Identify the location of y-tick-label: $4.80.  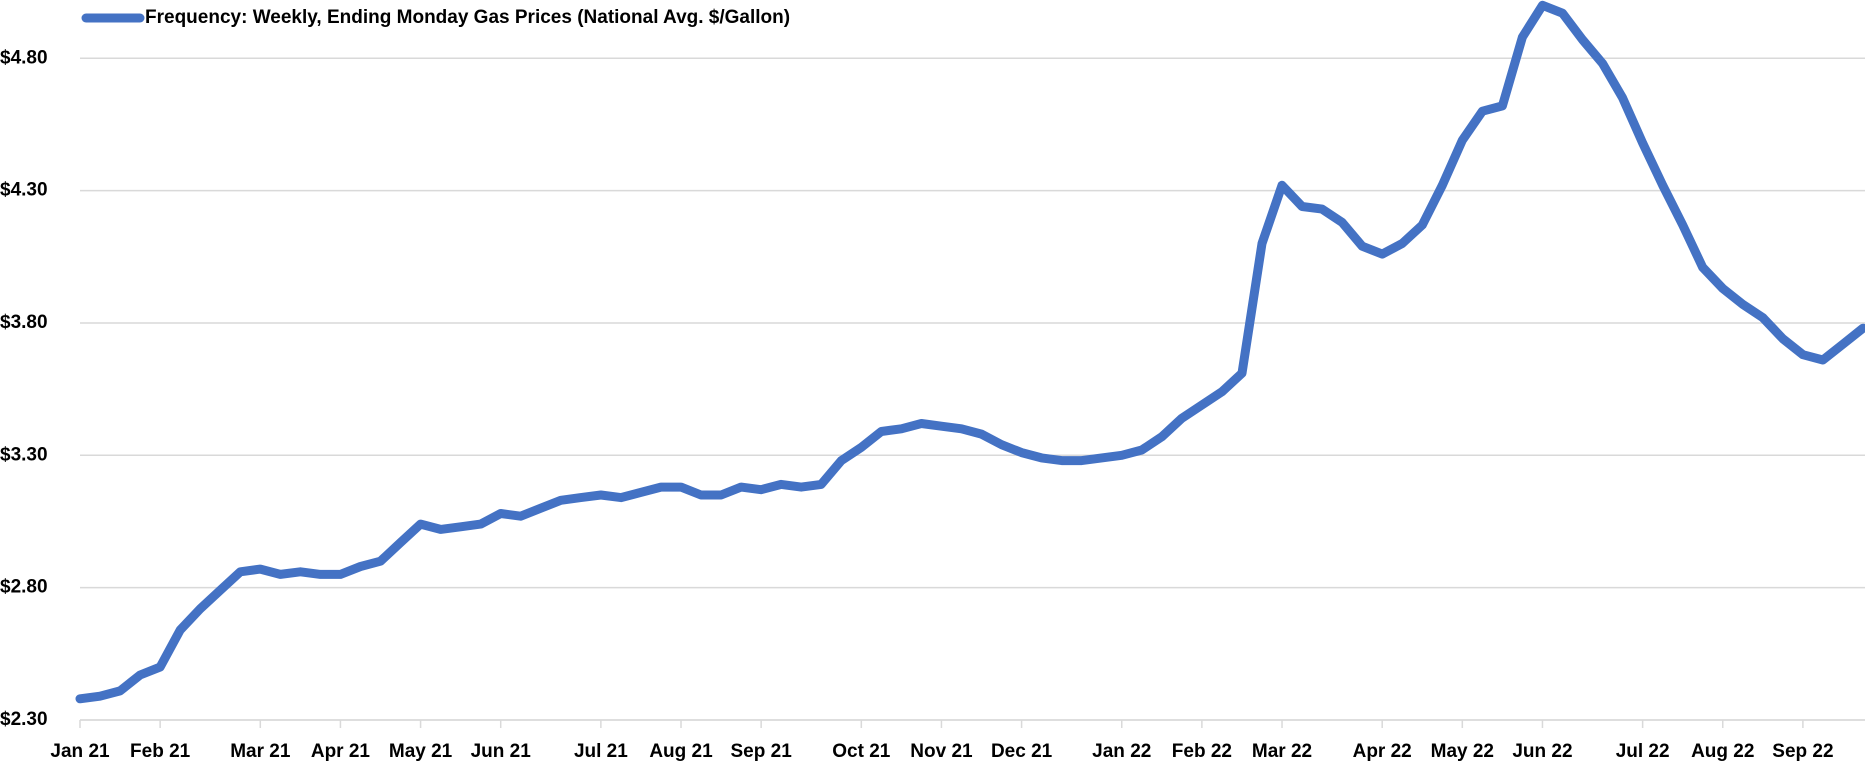
(24, 57).